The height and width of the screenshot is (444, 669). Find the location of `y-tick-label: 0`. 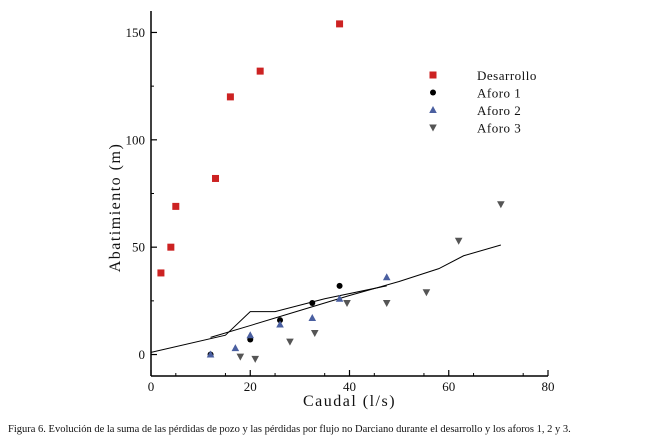

y-tick-label: 0 is located at coordinates (142, 354).